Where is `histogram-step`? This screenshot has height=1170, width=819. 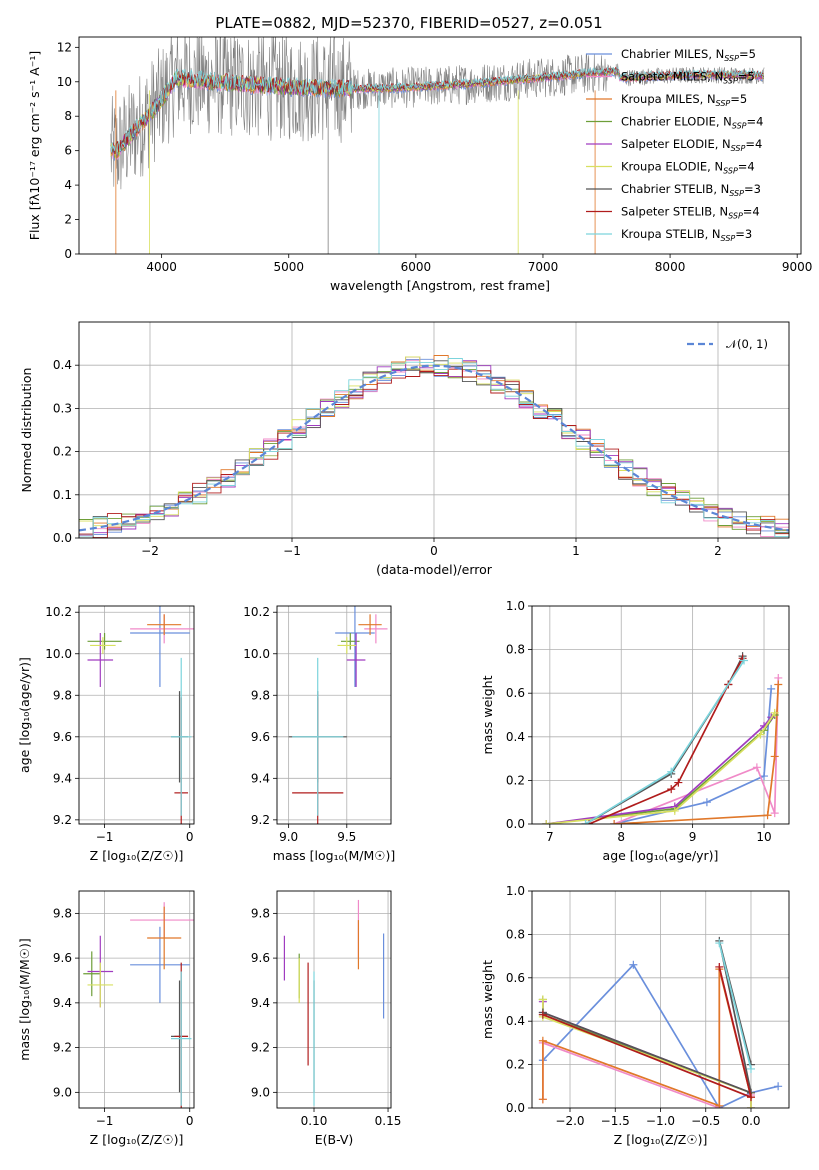 histogram-step is located at coordinates (434, 453).